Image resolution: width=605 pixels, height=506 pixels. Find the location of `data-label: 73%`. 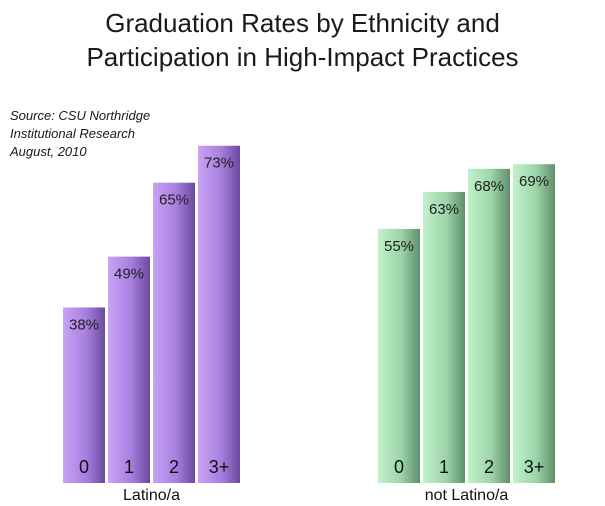

data-label: 73% is located at coordinates (219, 163).